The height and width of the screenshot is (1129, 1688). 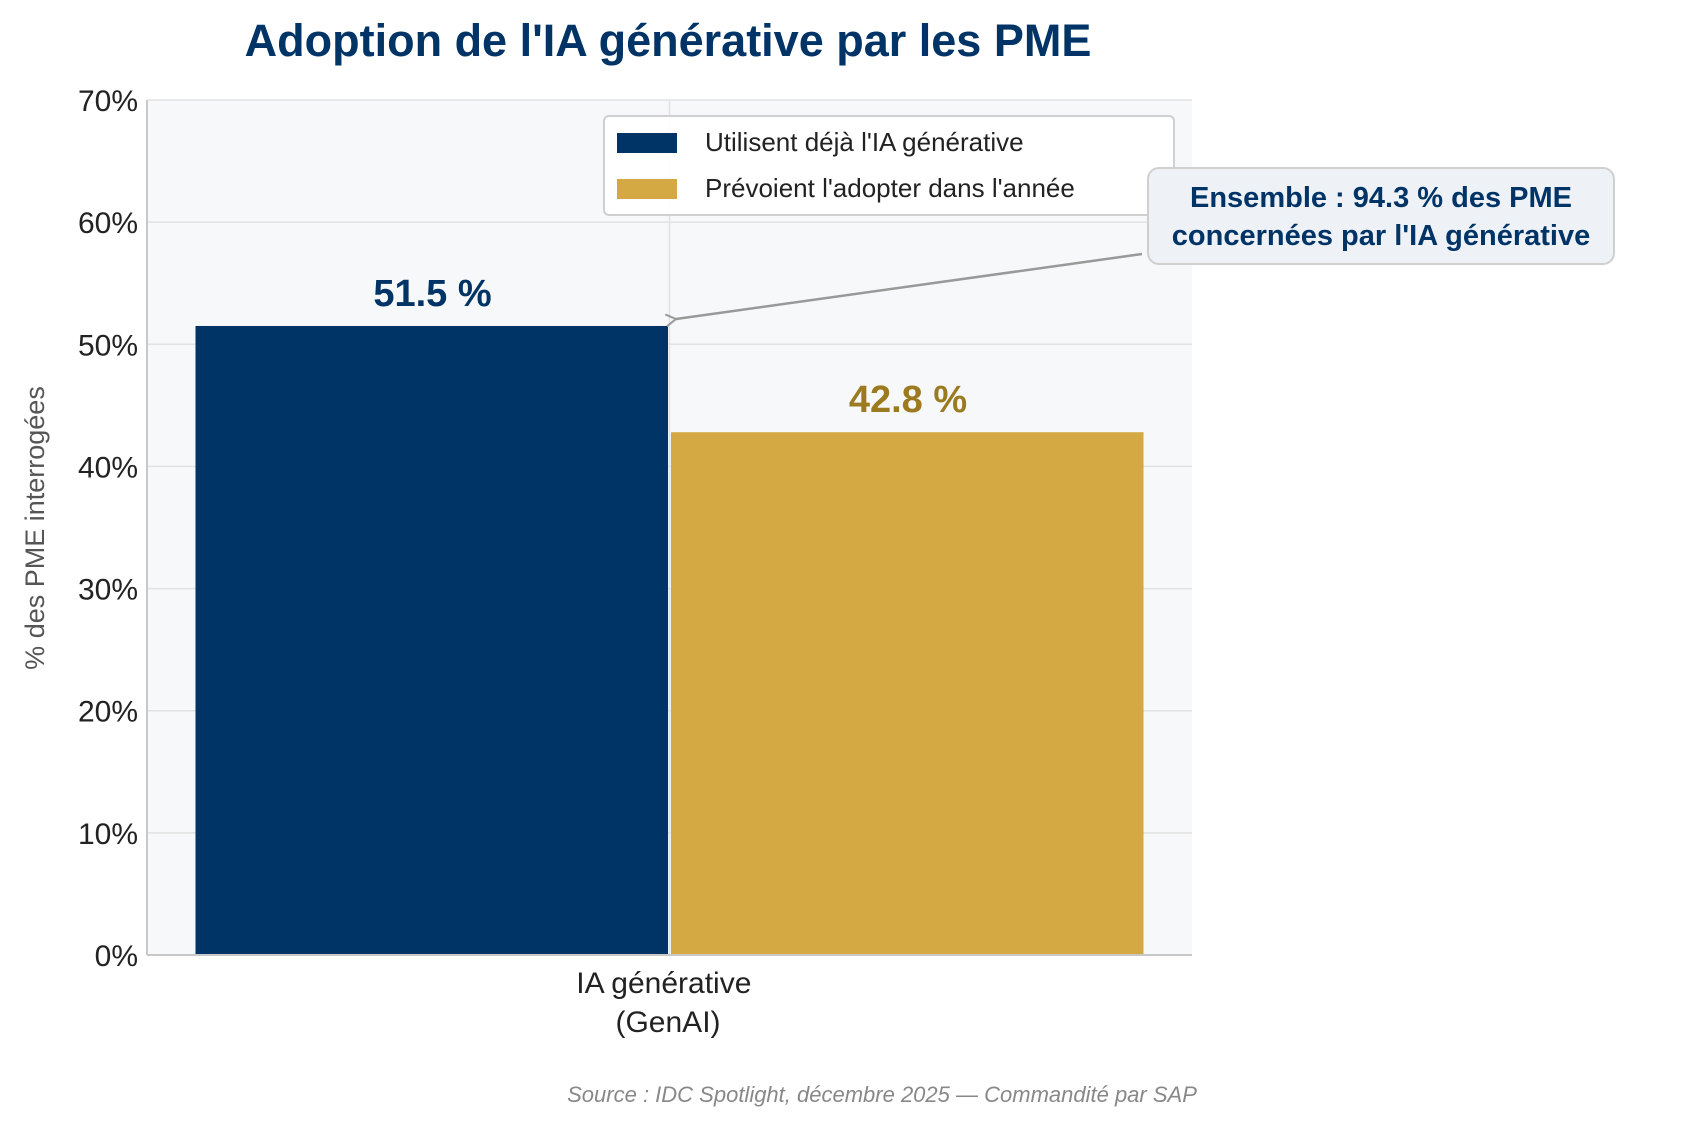 I want to click on y-tick-label: 0%, so click(x=116, y=956).